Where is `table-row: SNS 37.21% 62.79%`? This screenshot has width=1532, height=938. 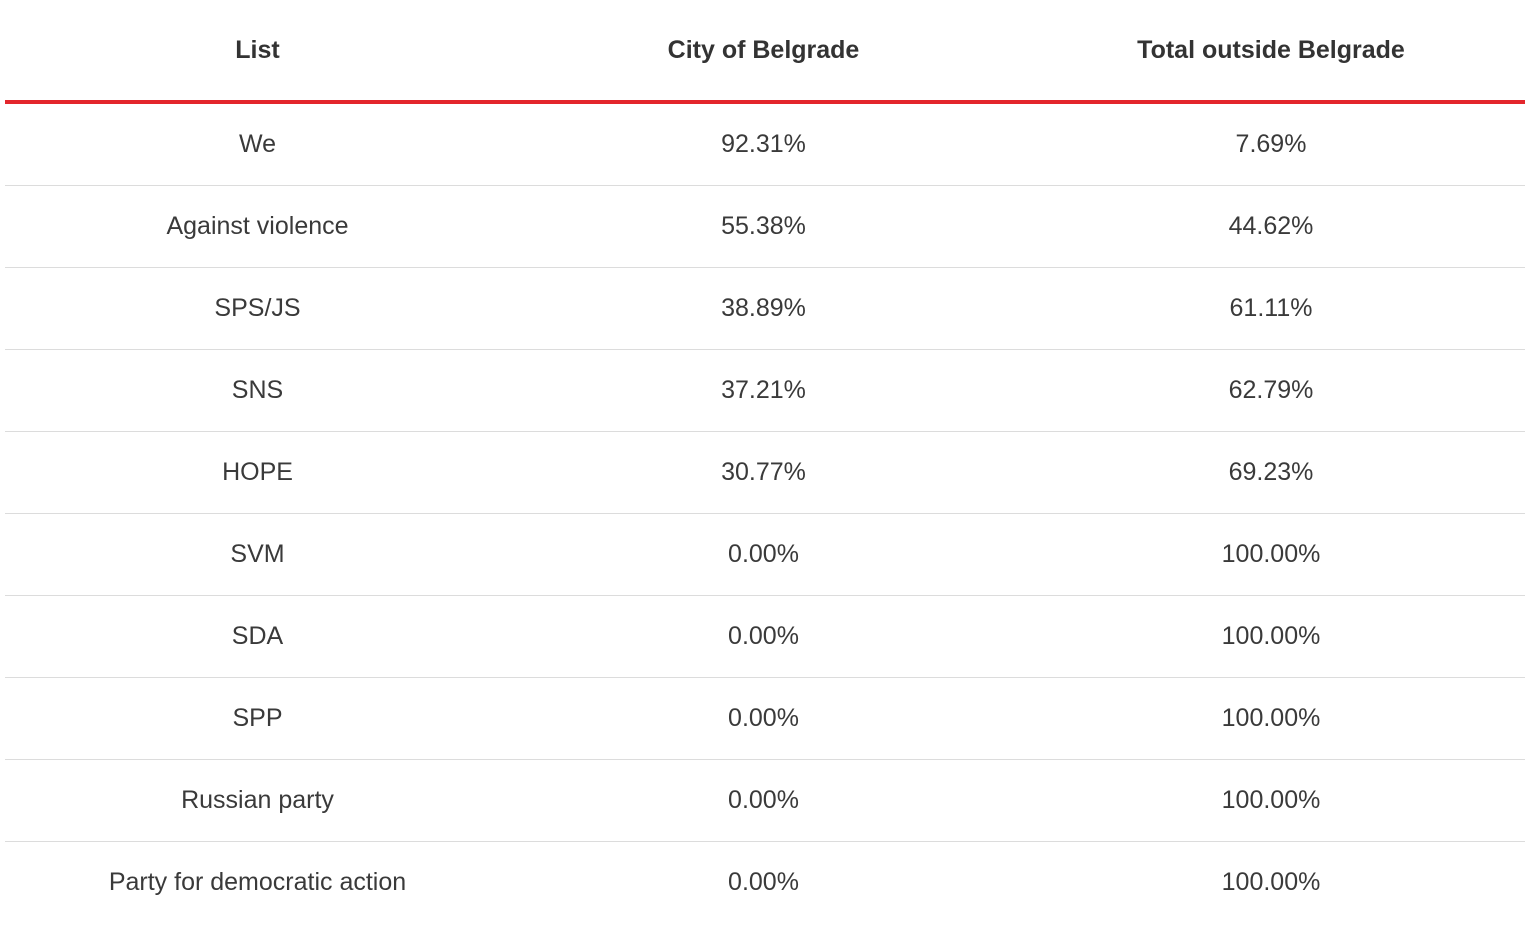
table-row: SNS 37.21% 62.79% is located at coordinates (765, 390).